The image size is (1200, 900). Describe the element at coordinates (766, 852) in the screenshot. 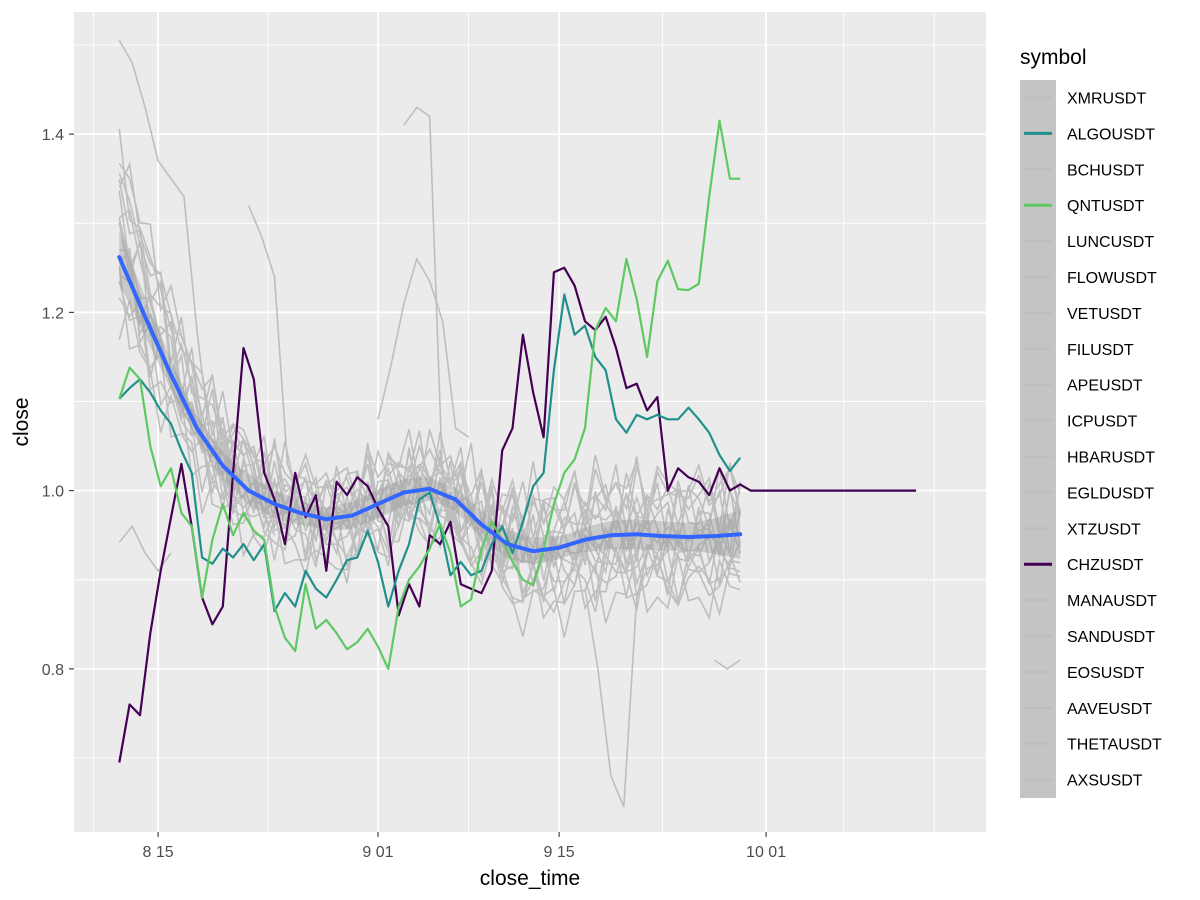

I see `x-tick-label: 10 01` at that location.